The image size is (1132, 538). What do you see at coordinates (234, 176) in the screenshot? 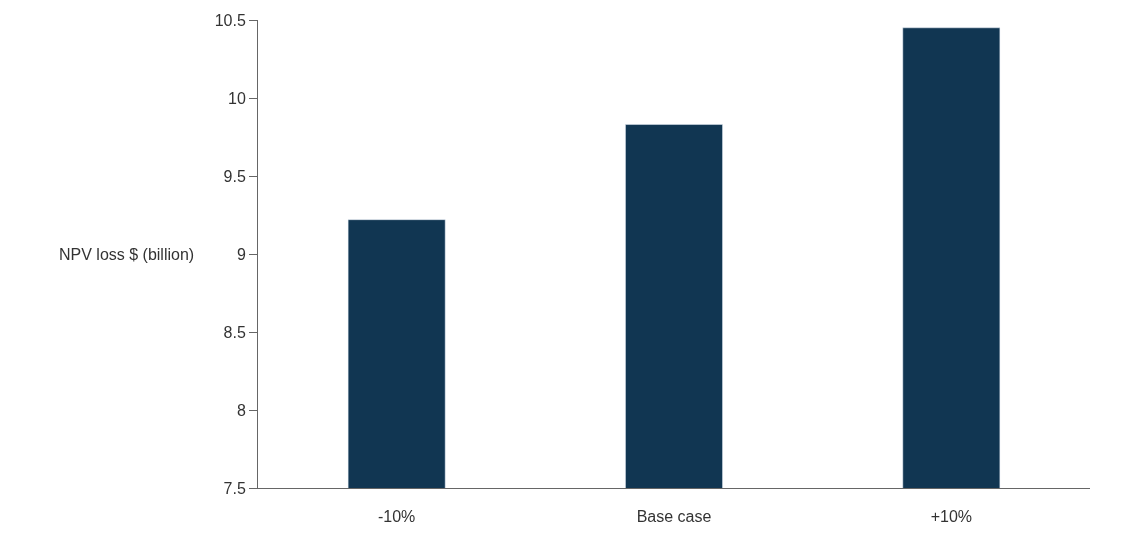
I see `y-tick-label: 9.5` at bounding box center [234, 176].